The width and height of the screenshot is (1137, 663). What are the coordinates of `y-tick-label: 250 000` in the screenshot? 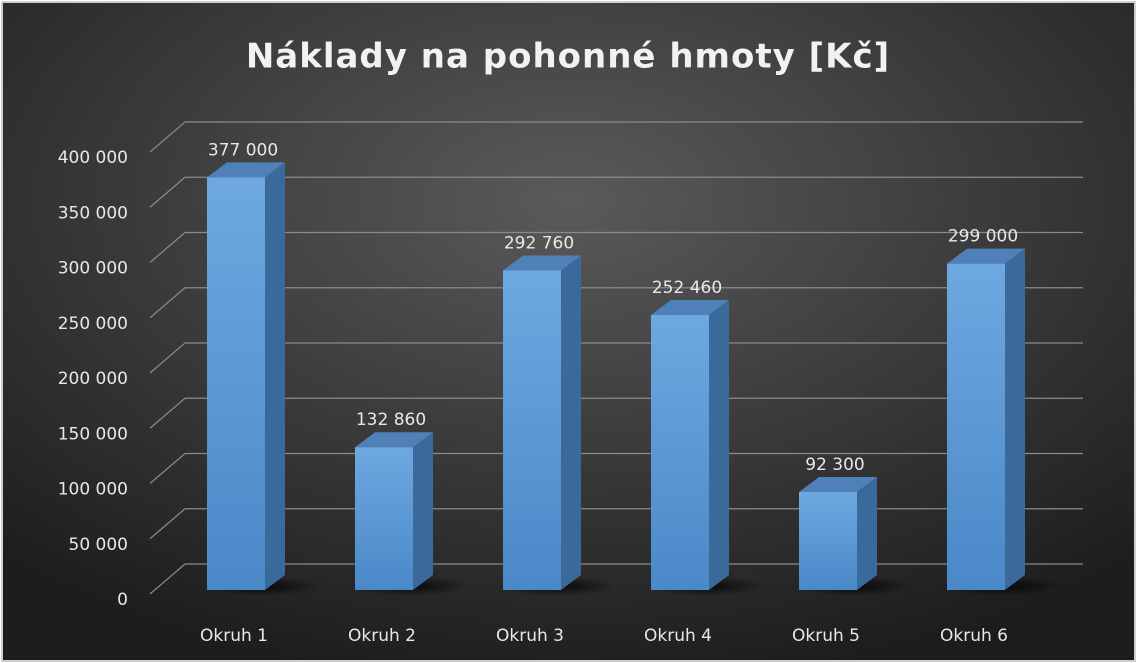 It's located at (93, 324).